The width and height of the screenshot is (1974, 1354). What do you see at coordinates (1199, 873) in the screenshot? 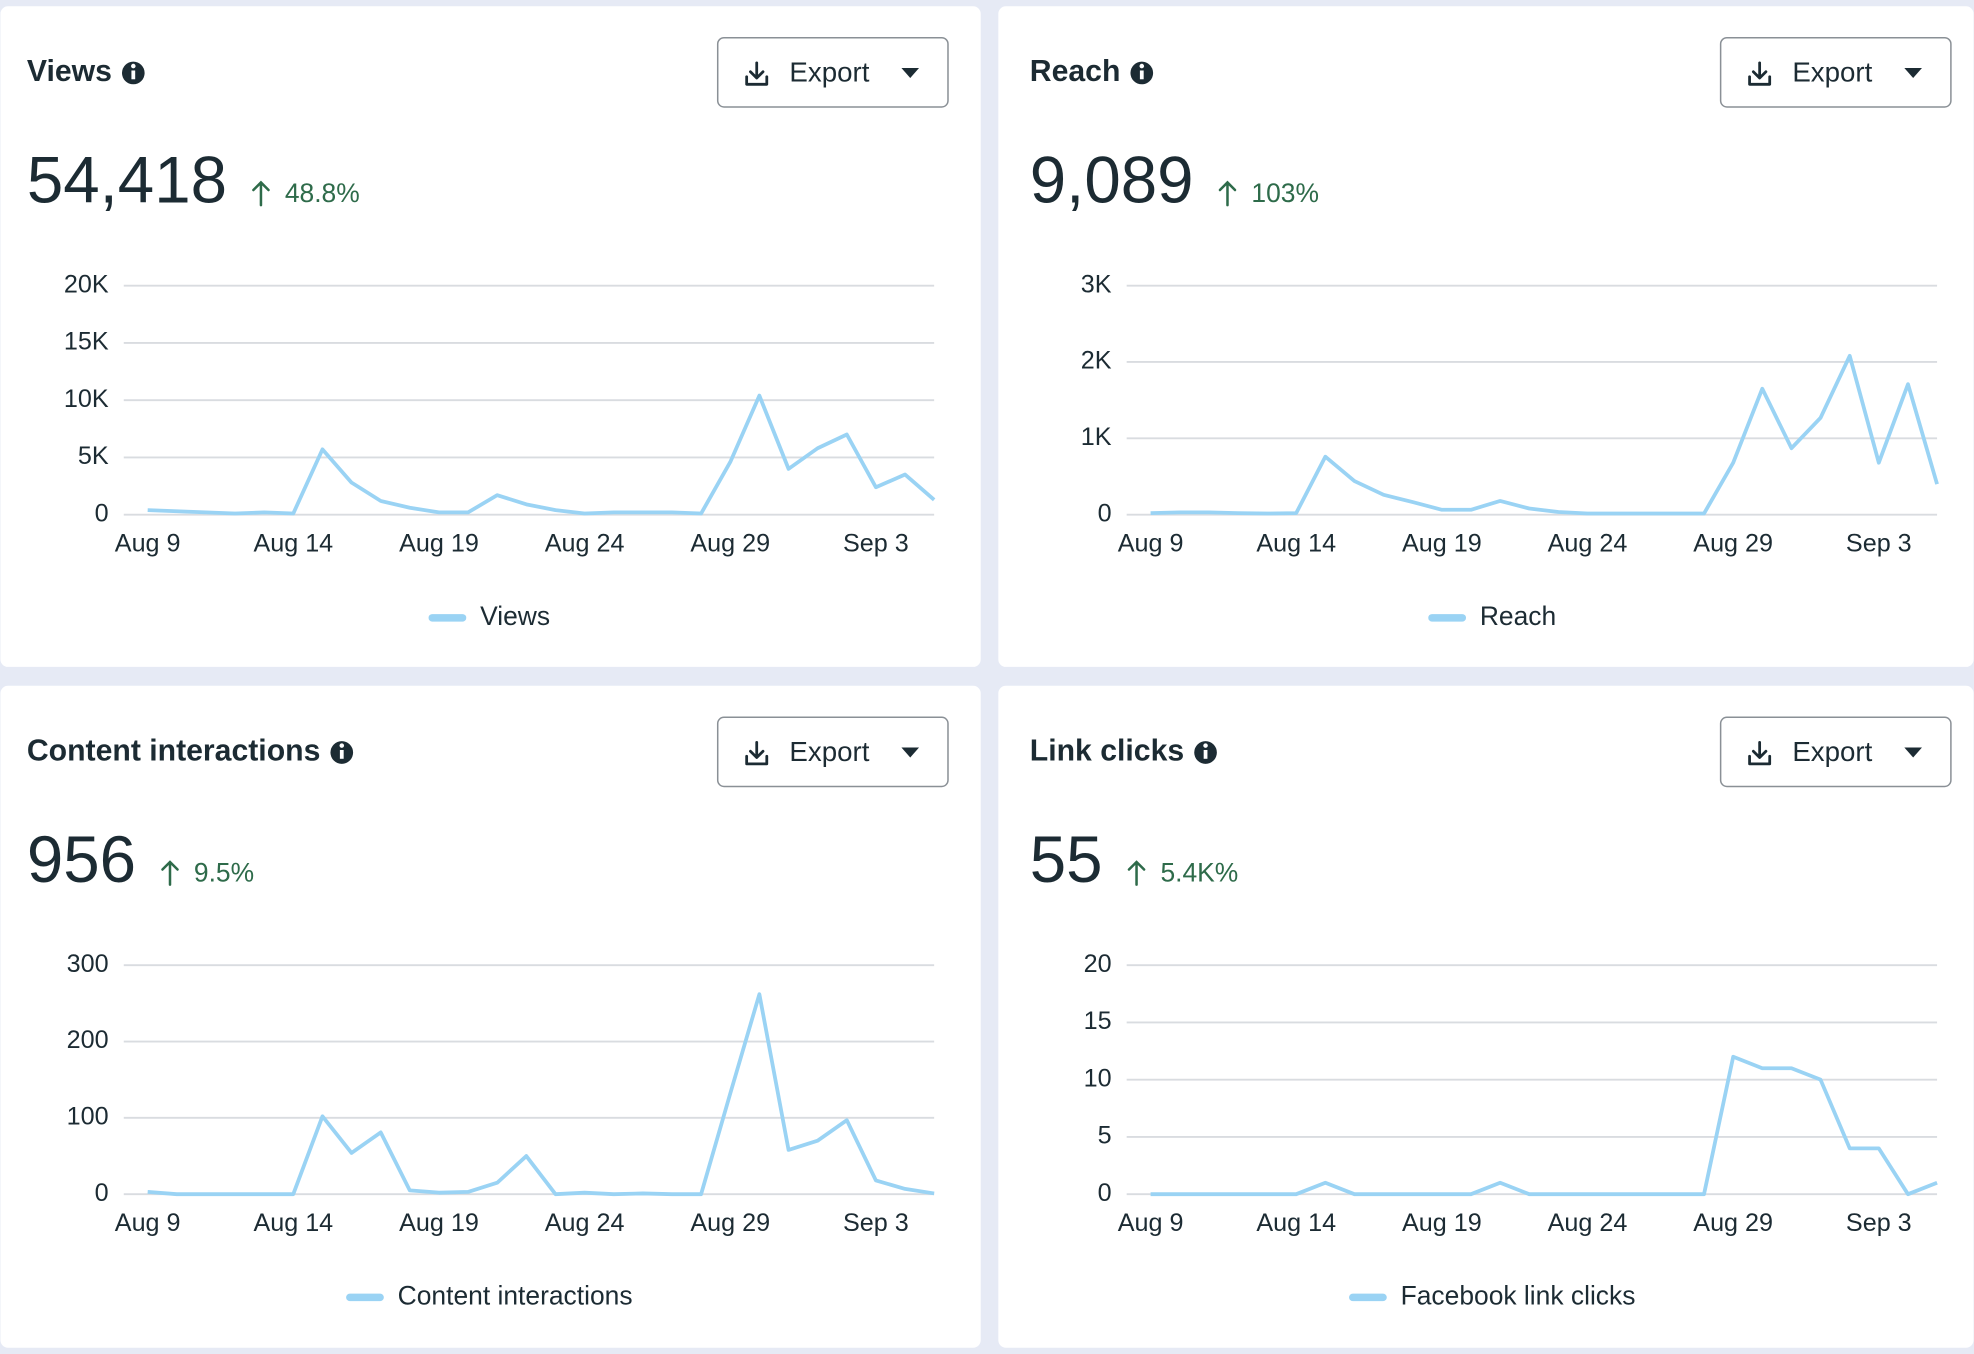
I see `change-value: 5.4K%` at bounding box center [1199, 873].